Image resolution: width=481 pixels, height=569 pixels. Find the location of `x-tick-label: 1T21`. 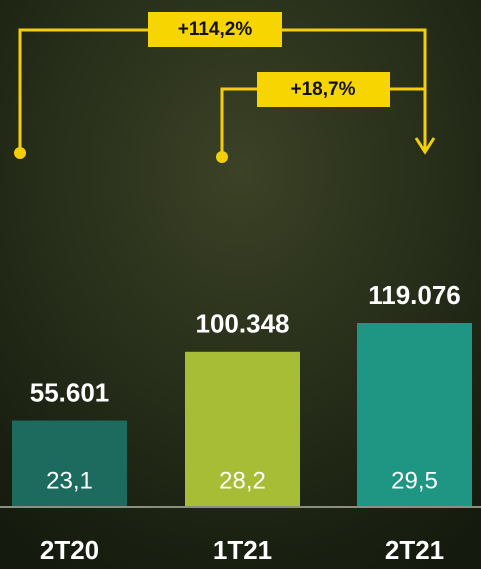

x-tick-label: 1T21 is located at coordinates (242, 550).